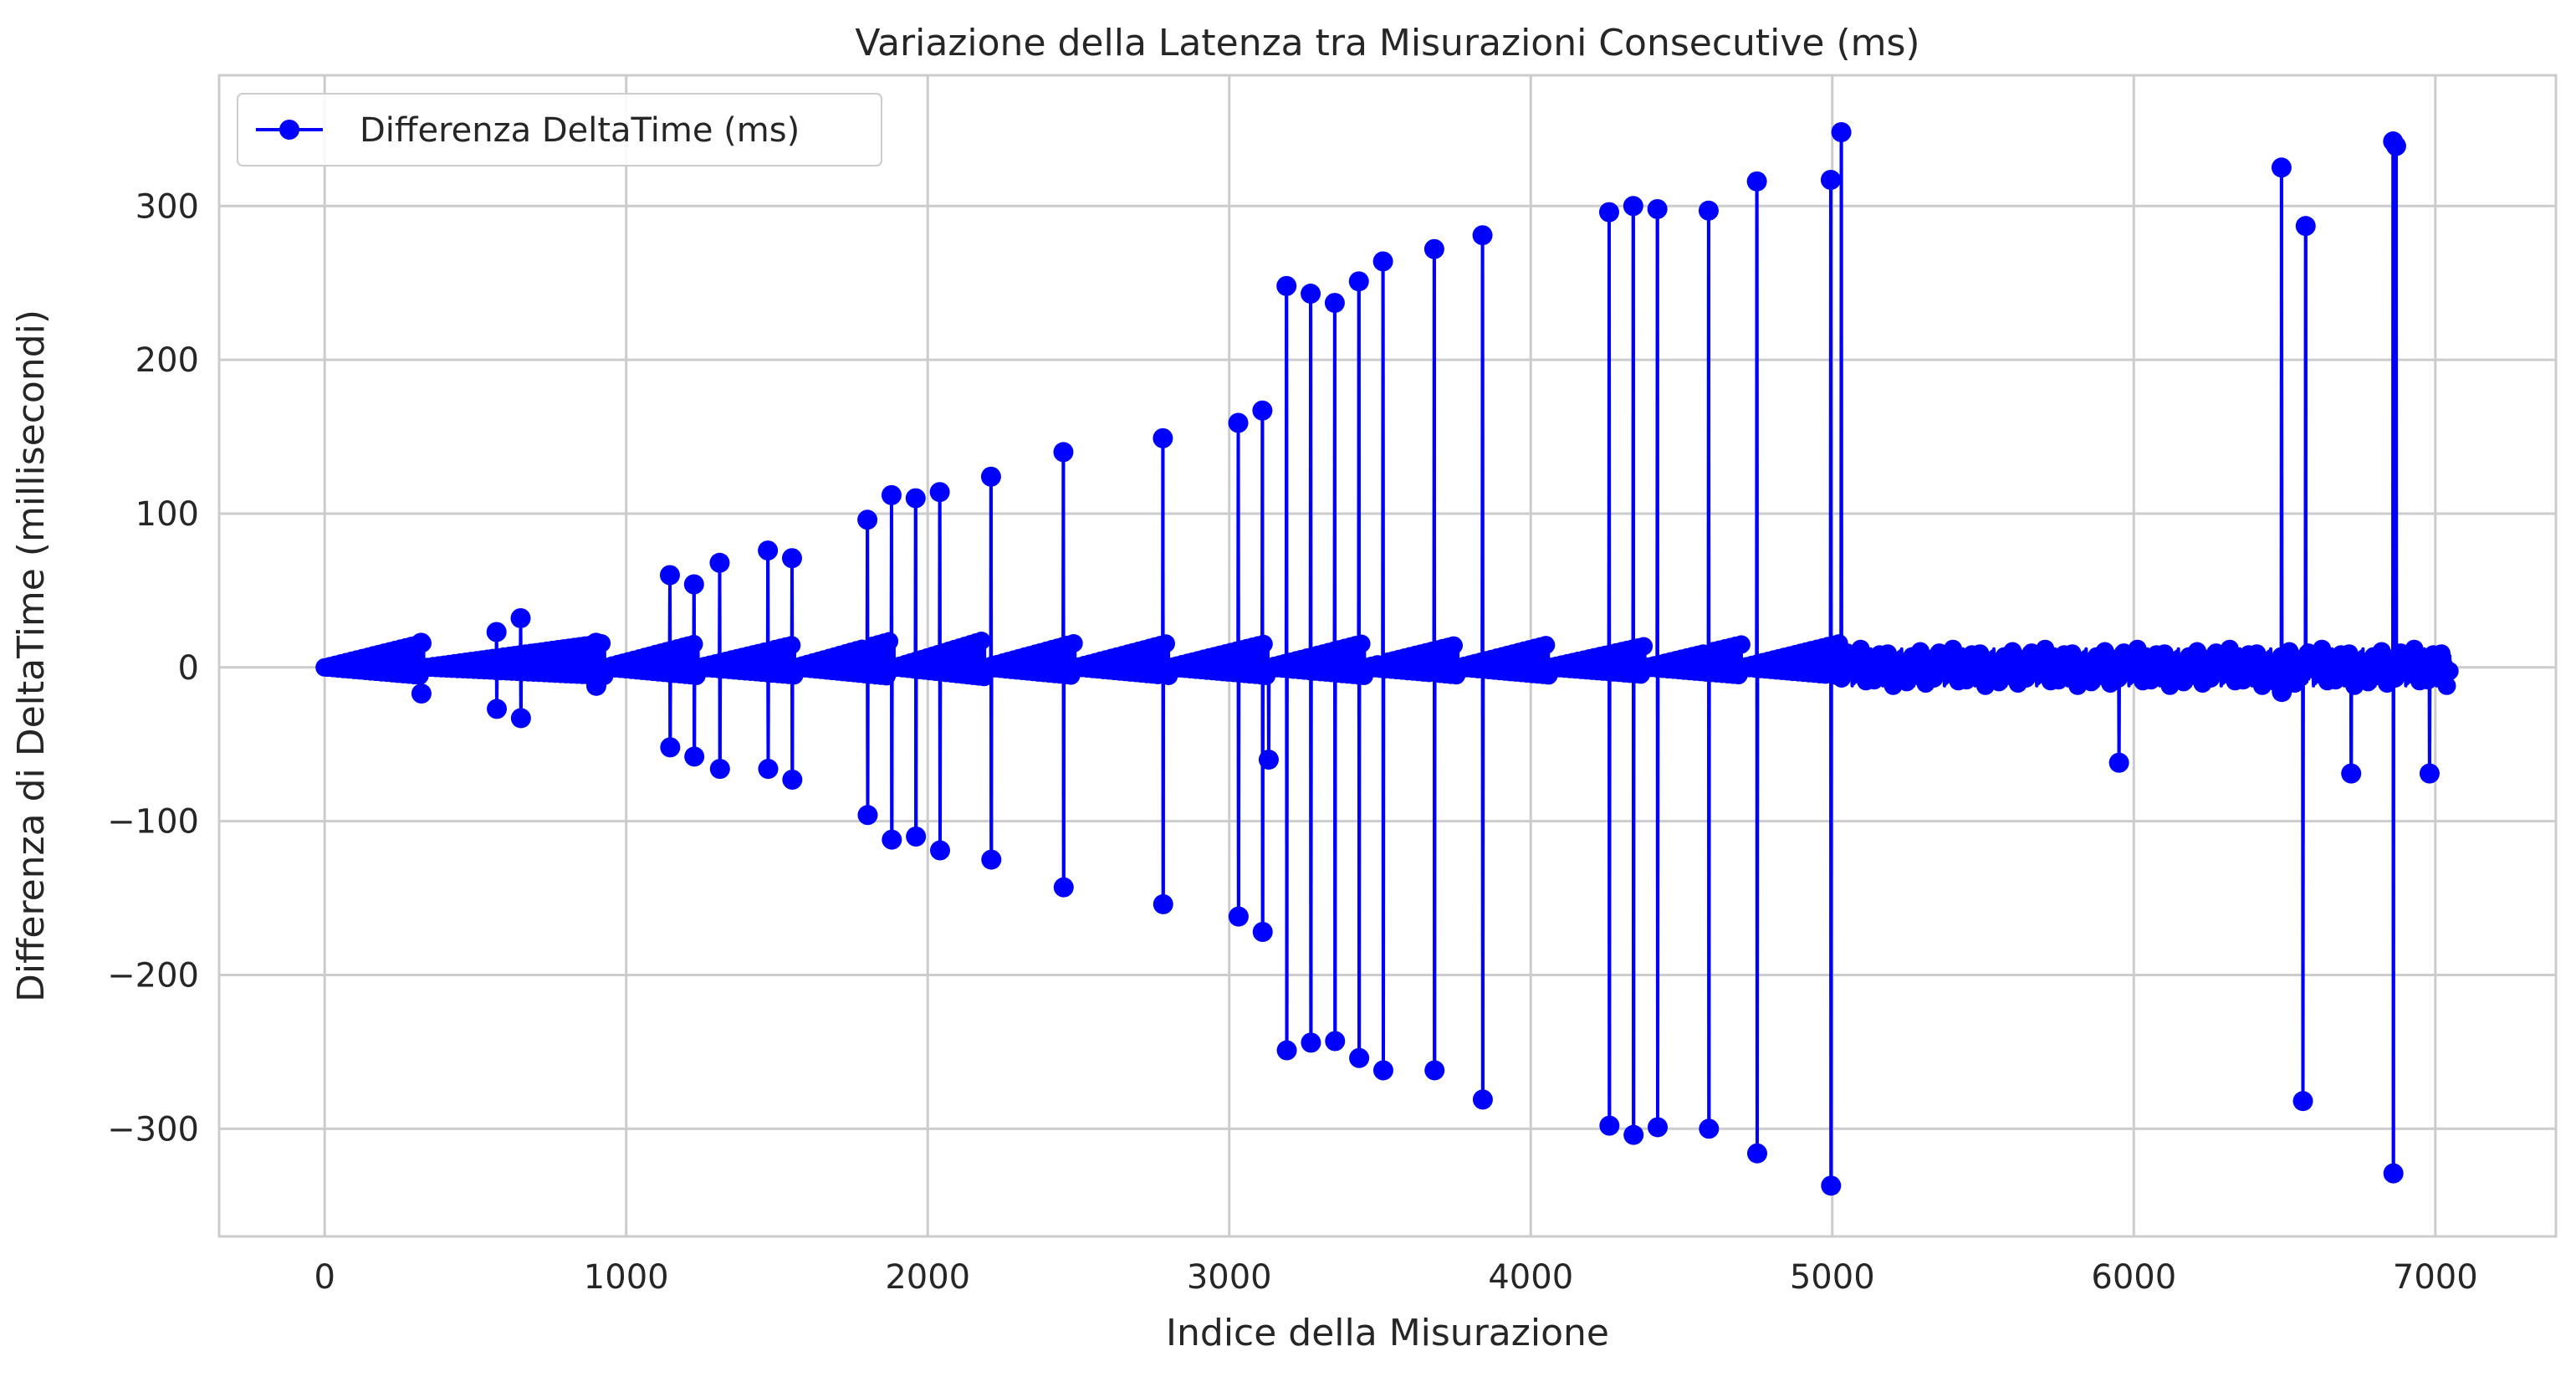  What do you see at coordinates (289, 130) in the screenshot?
I see `legend-marker-swatch` at bounding box center [289, 130].